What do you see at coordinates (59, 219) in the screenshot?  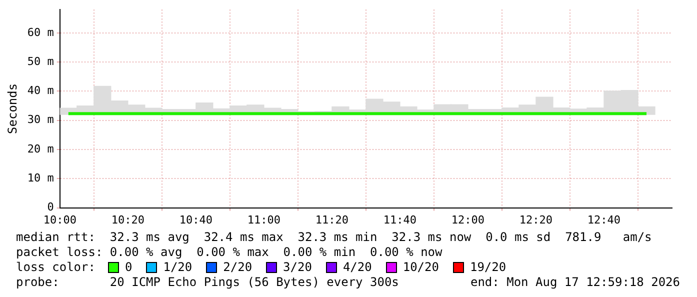 I see `x-tick-label: 10:00` at bounding box center [59, 219].